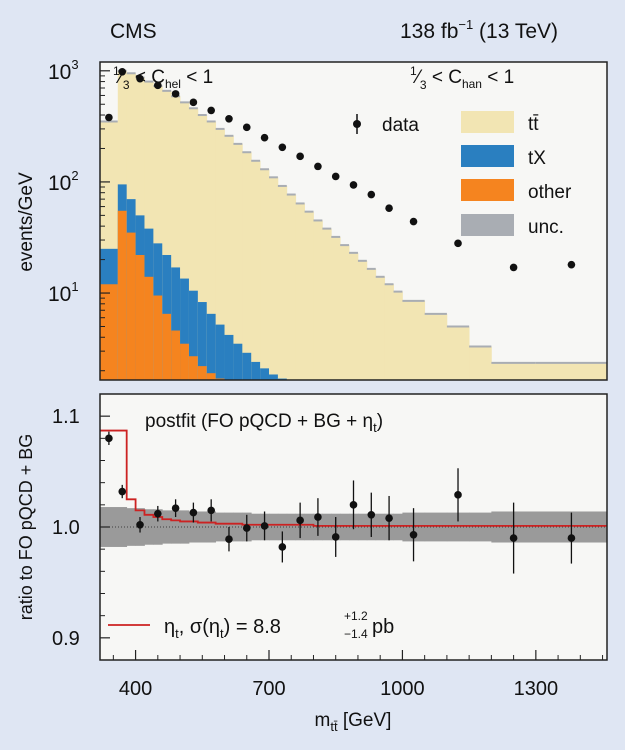 This screenshot has height=750, width=625. Describe the element at coordinates (163, 78) in the screenshot. I see `cut-hel-label: 1⁄3 < Chel < 1` at that location.